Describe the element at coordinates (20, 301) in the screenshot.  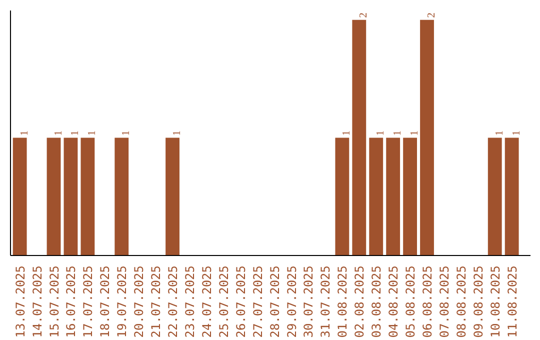
I see `x-tick-label: 13.07.2025` at that location.